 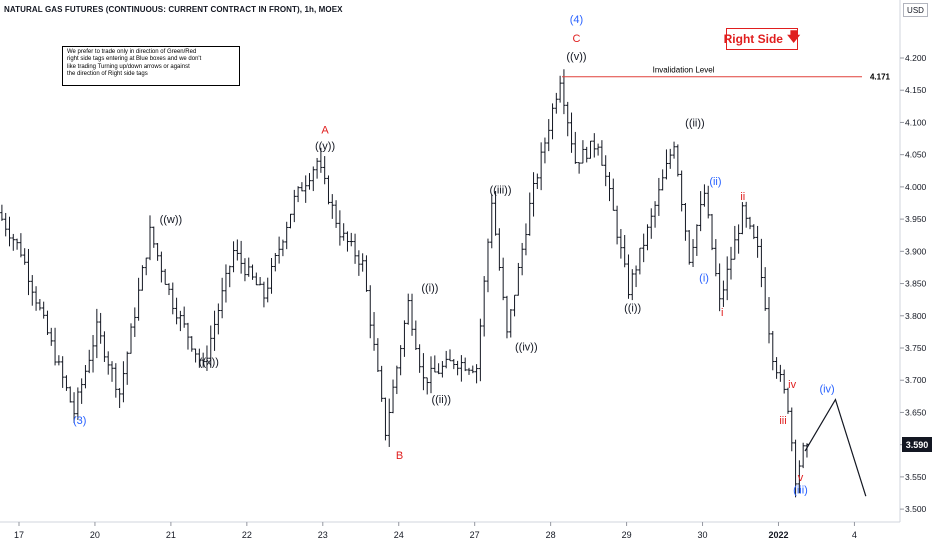 I want to click on price-tick-label: 4.100, so click(x=916, y=122).